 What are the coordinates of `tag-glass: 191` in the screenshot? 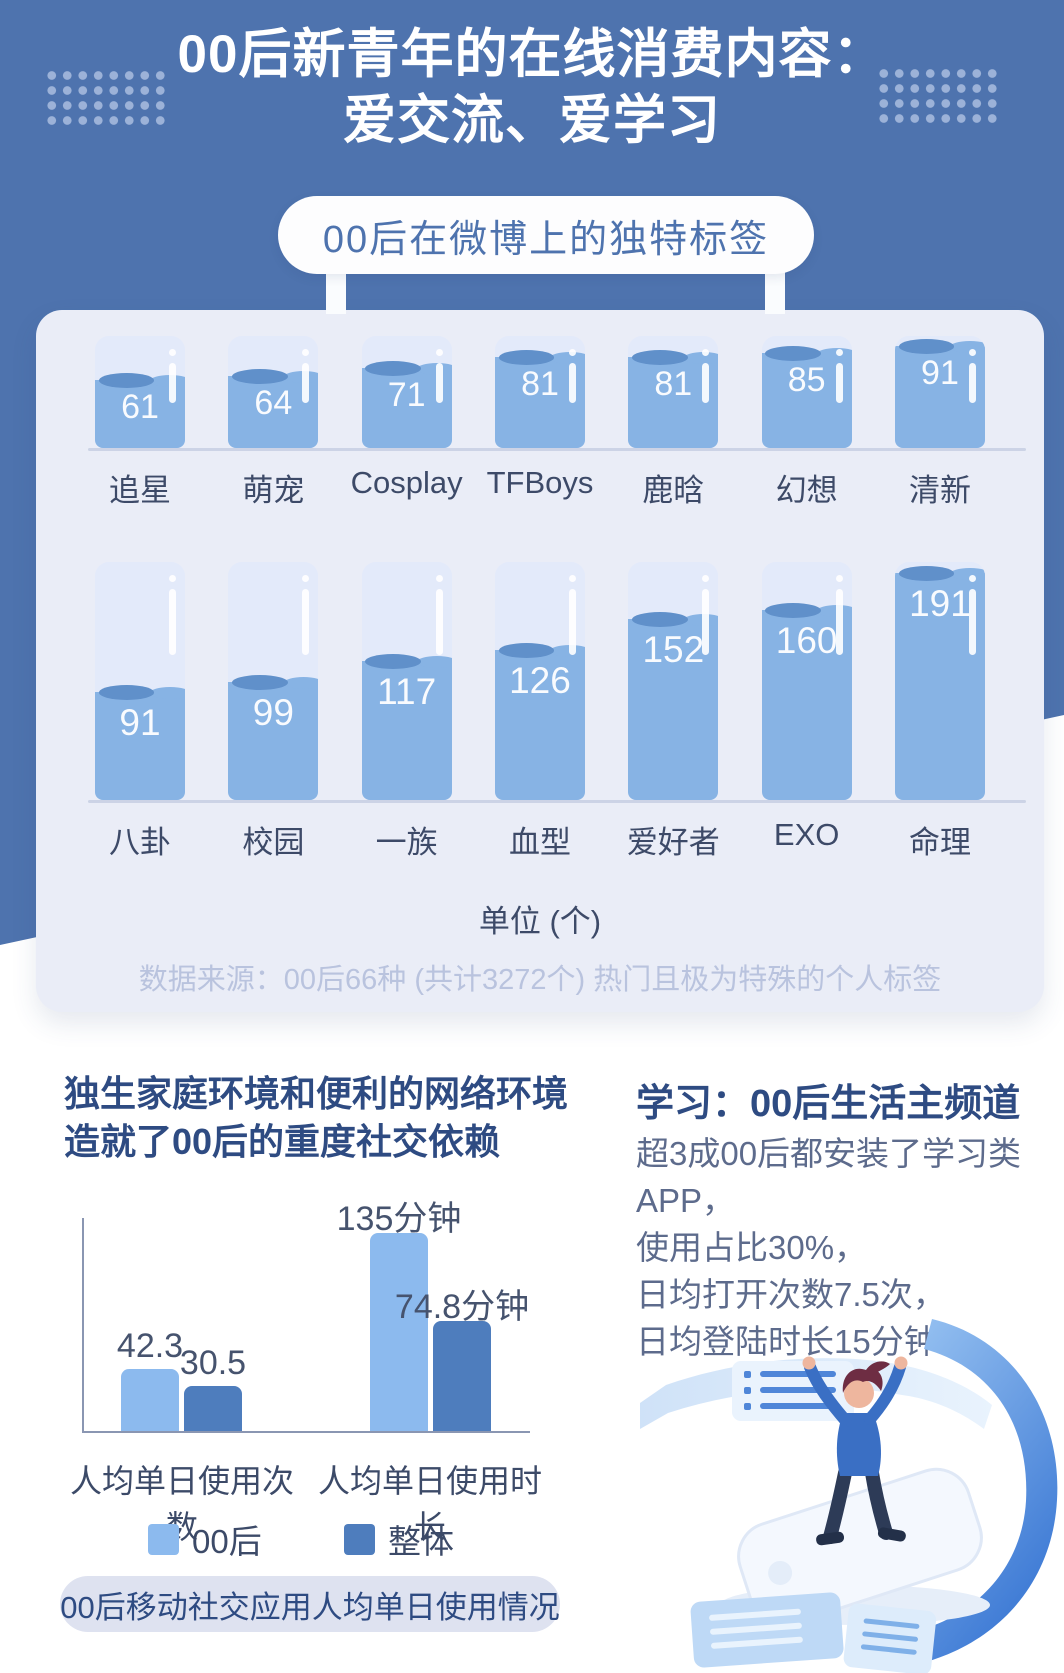 It's located at (939, 681).